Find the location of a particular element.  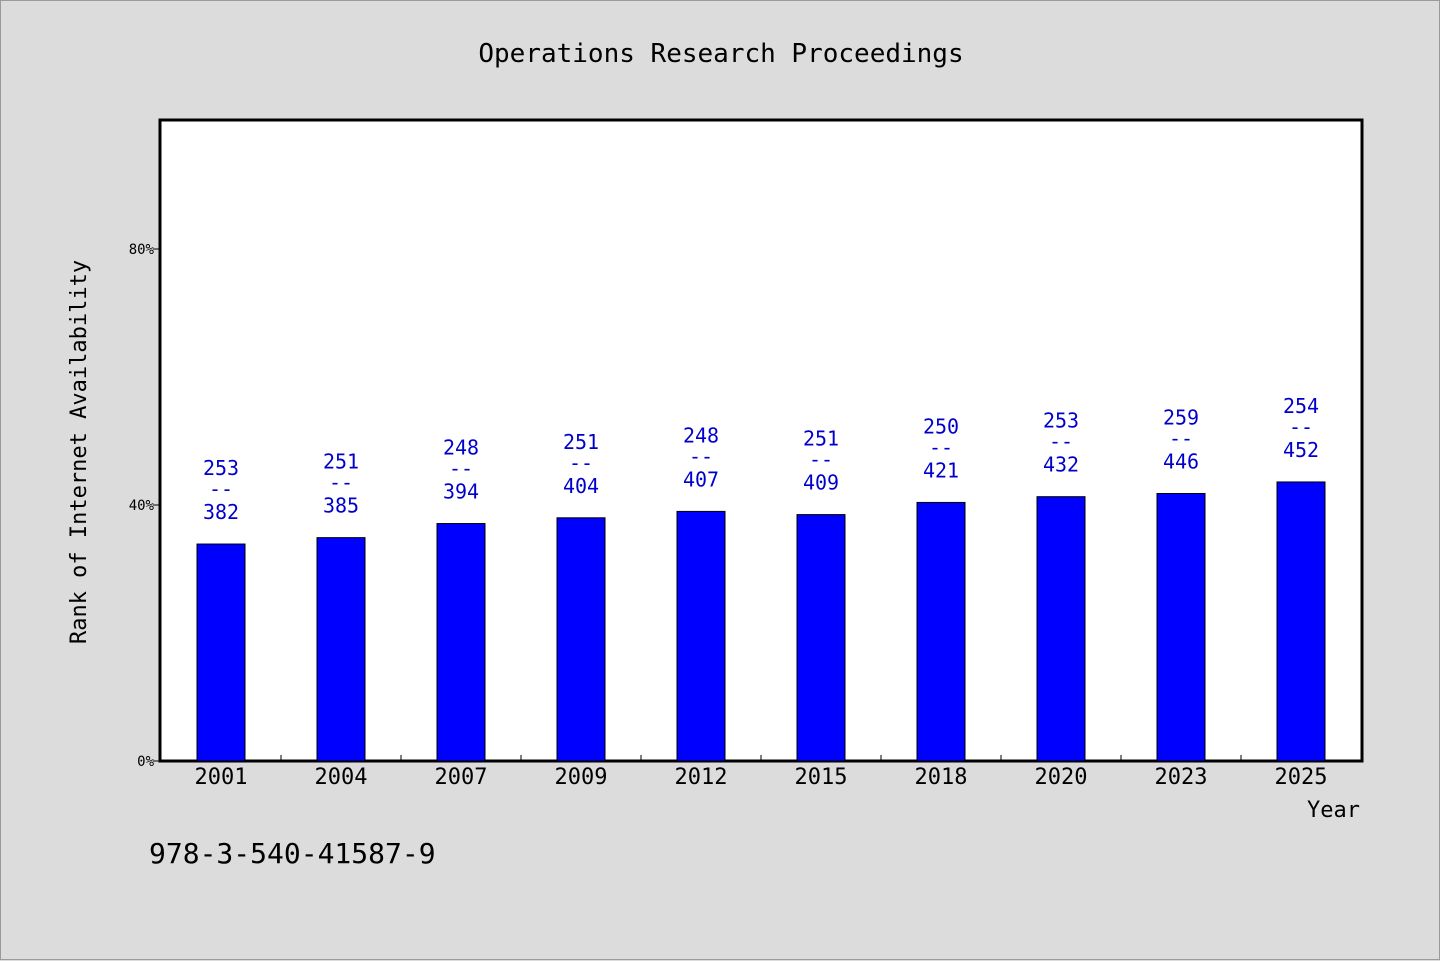

data-label-top-2007: 248 is located at coordinates (461, 448).